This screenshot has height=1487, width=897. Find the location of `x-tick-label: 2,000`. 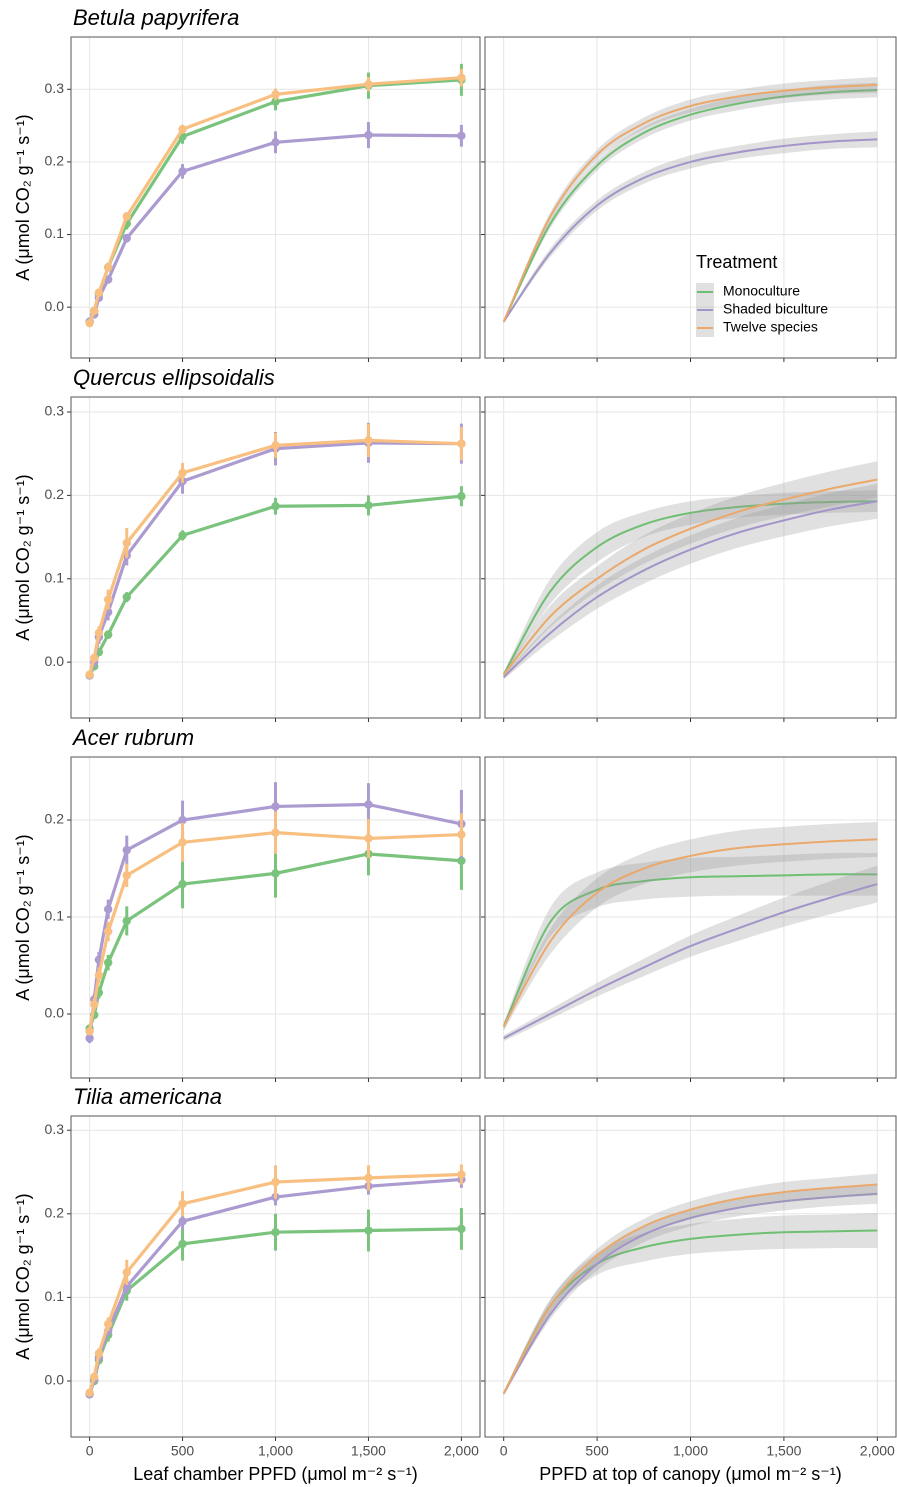

x-tick-label: 2,000 is located at coordinates (877, 1451).